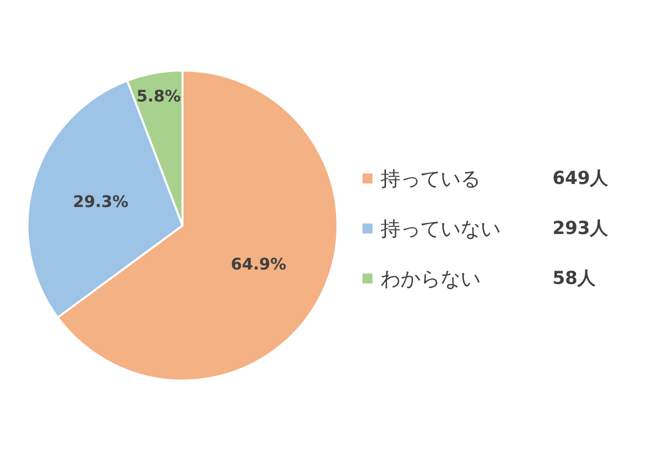 Image resolution: width=650 pixels, height=454 pixels. What do you see at coordinates (158, 96) in the screenshot?
I see `data-label: 5.8%` at bounding box center [158, 96].